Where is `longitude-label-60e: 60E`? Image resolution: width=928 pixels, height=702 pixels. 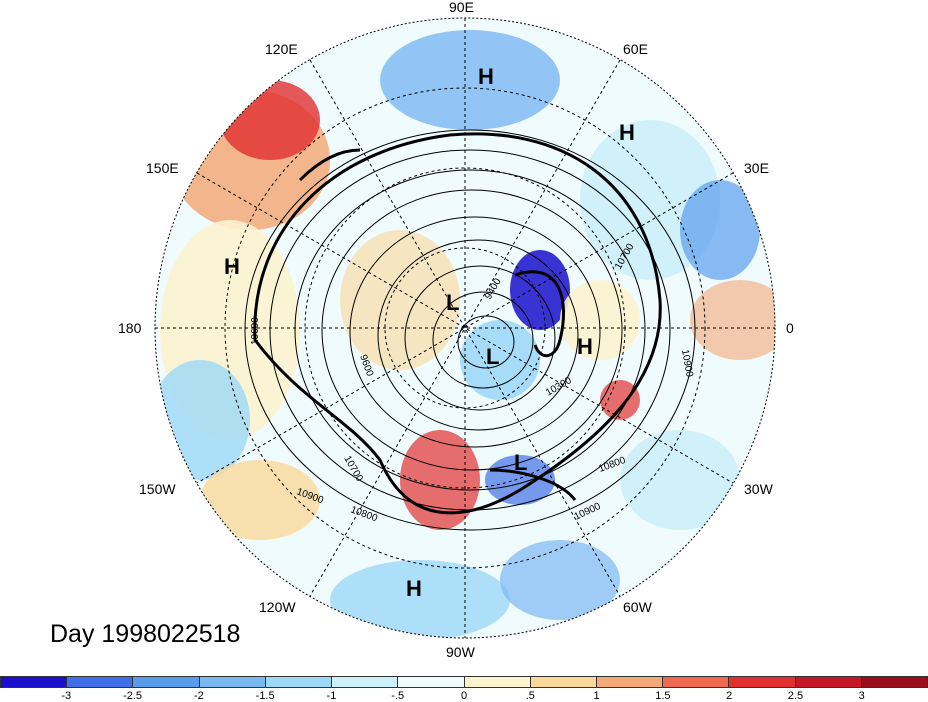
longitude-label-60e: 60E is located at coordinates (635, 49).